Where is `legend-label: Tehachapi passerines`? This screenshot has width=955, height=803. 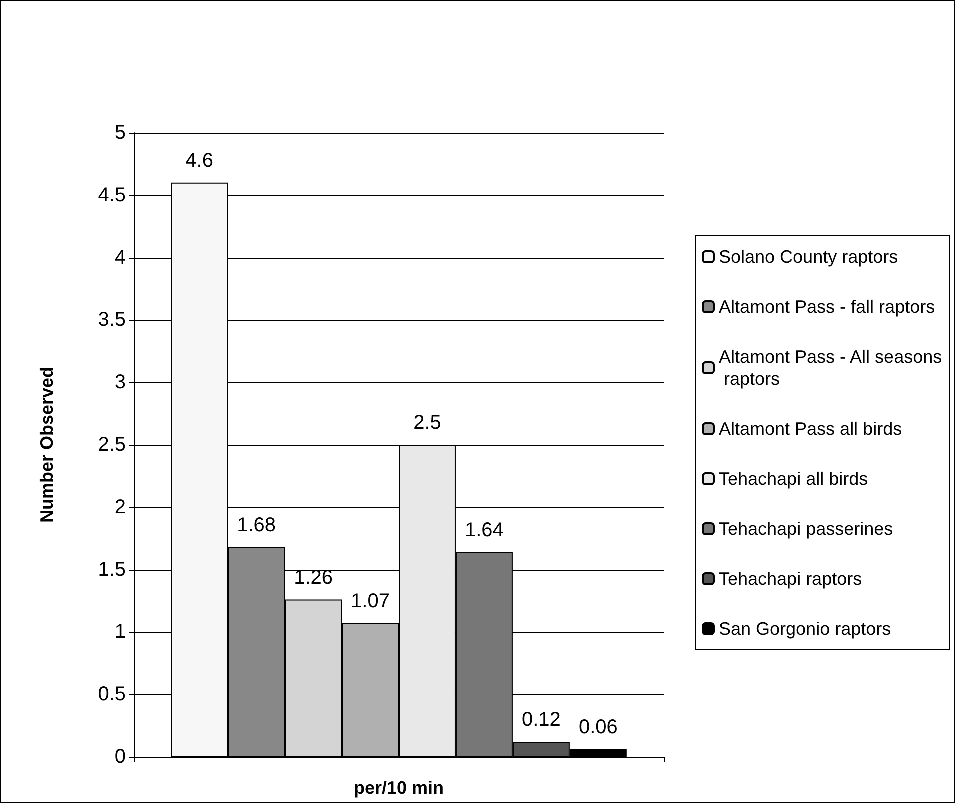
legend-label: Tehachapi passerines is located at coordinates (806, 529).